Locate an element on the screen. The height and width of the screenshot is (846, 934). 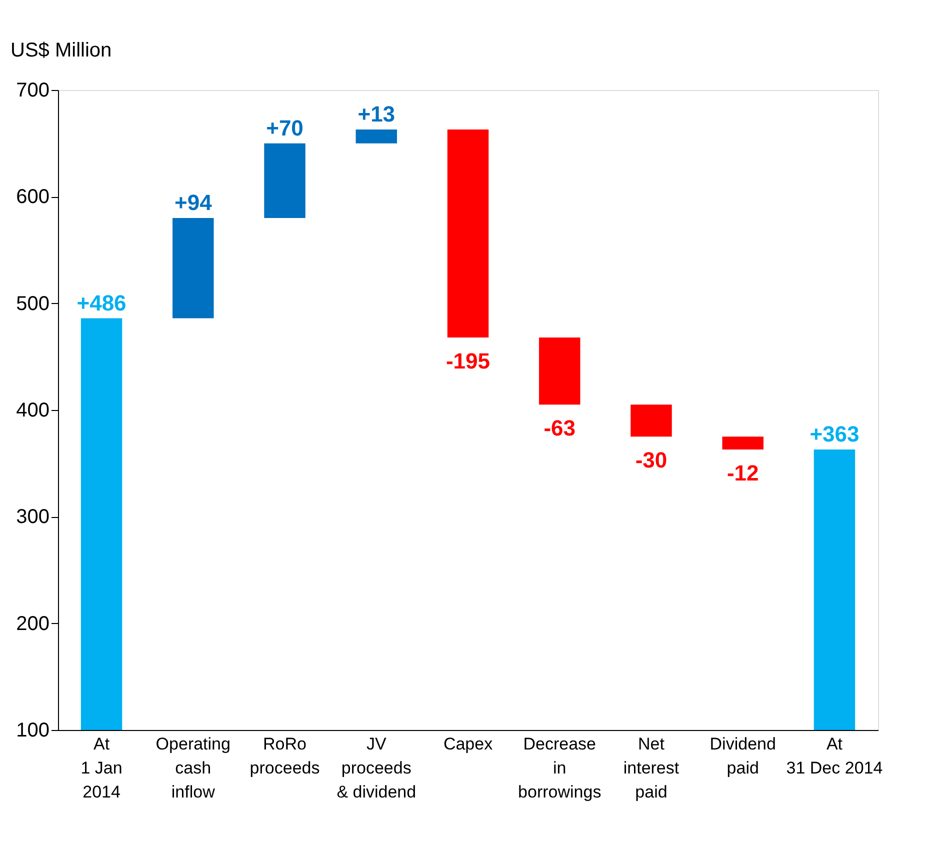
data-label: -195 is located at coordinates (468, 361).